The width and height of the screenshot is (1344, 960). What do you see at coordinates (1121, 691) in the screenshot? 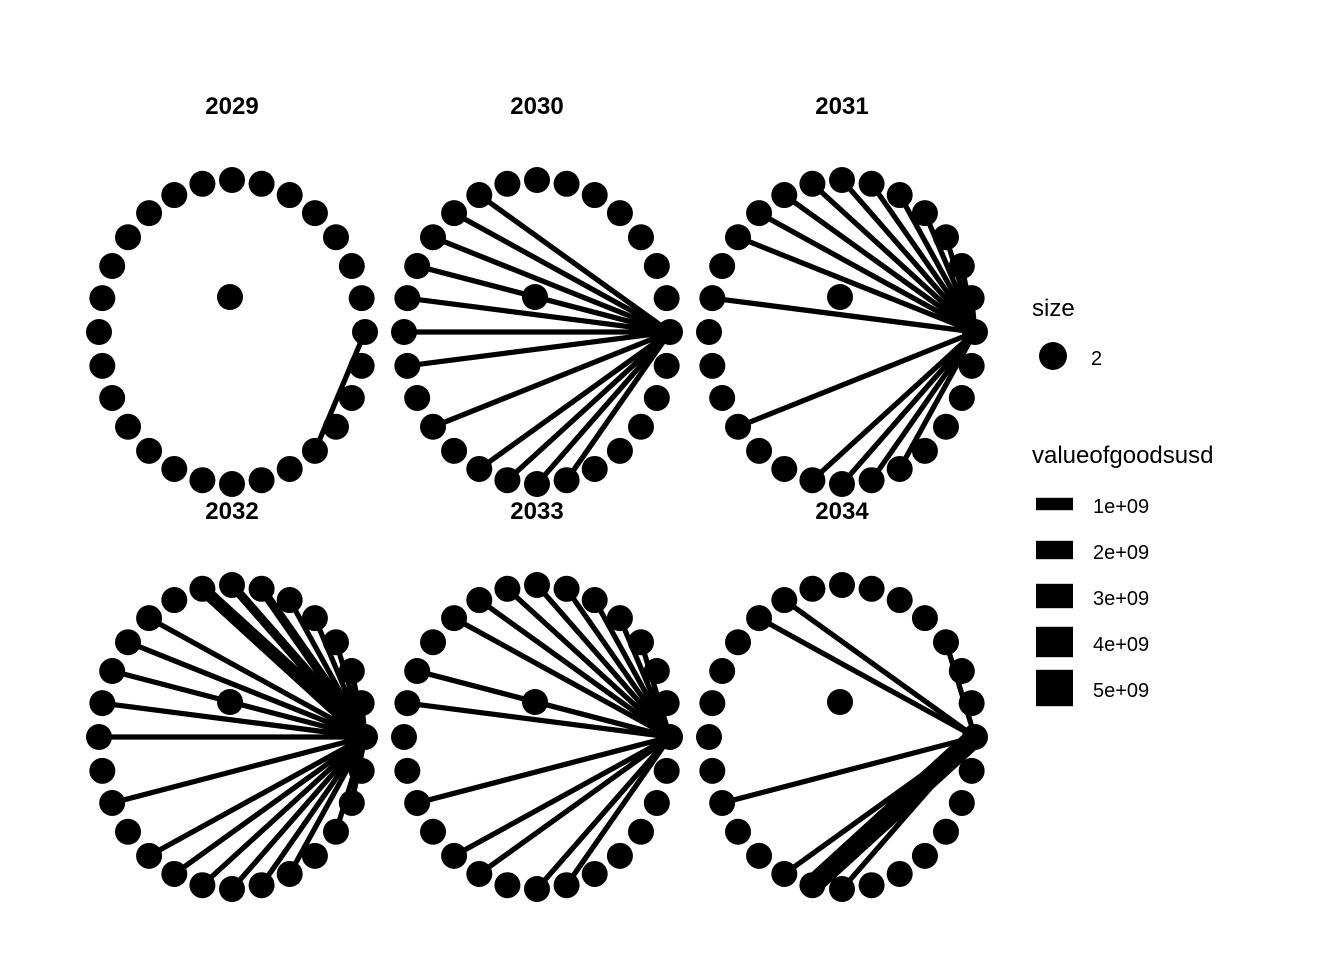
I see `legend-value-label-5: 5e+09` at bounding box center [1121, 691].